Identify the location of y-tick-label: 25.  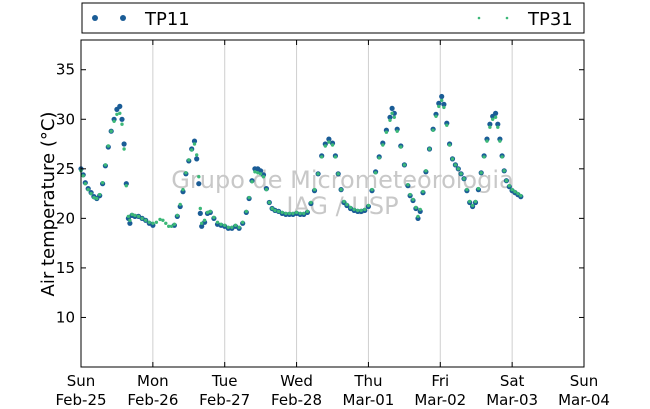
(65, 169).